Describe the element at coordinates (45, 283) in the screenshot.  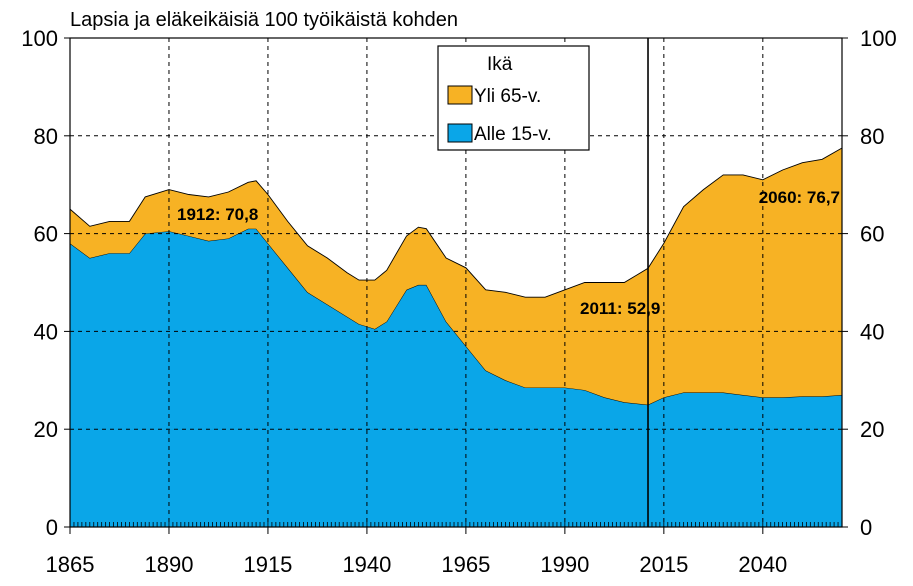
I see `y-axis-left-labels: 0 20 40 60 80 100` at that location.